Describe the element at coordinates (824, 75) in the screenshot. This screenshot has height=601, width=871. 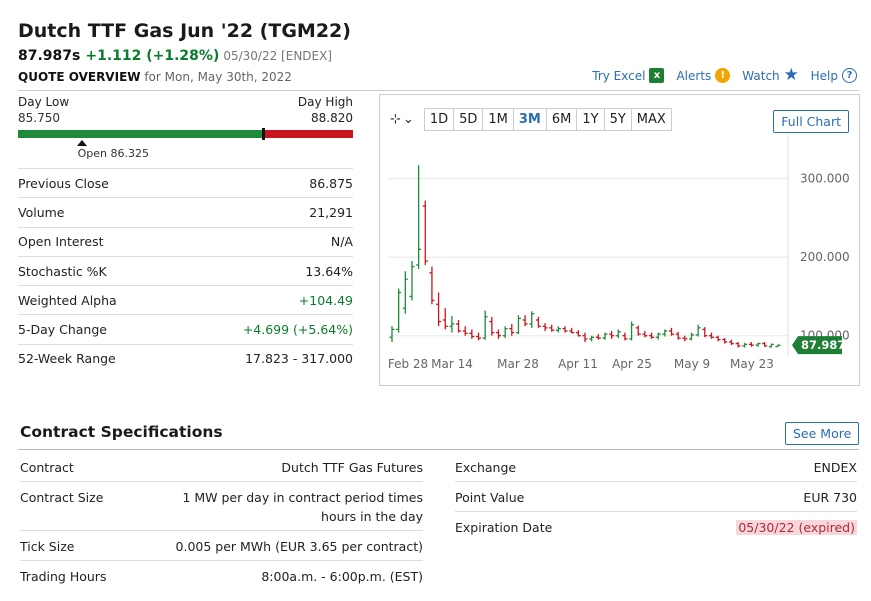
I see `help-label: Help` at that location.